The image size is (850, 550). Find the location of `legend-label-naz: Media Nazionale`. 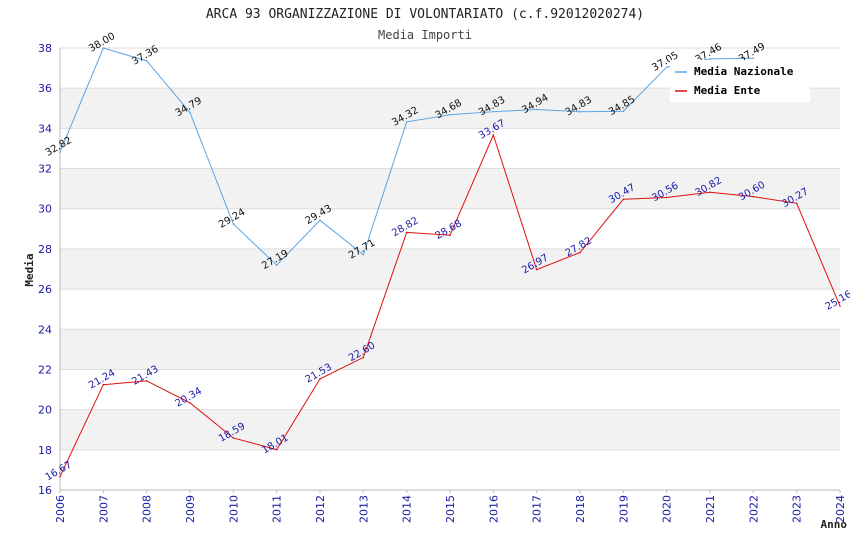

legend-label-naz: Media Nazionale is located at coordinates (744, 71).